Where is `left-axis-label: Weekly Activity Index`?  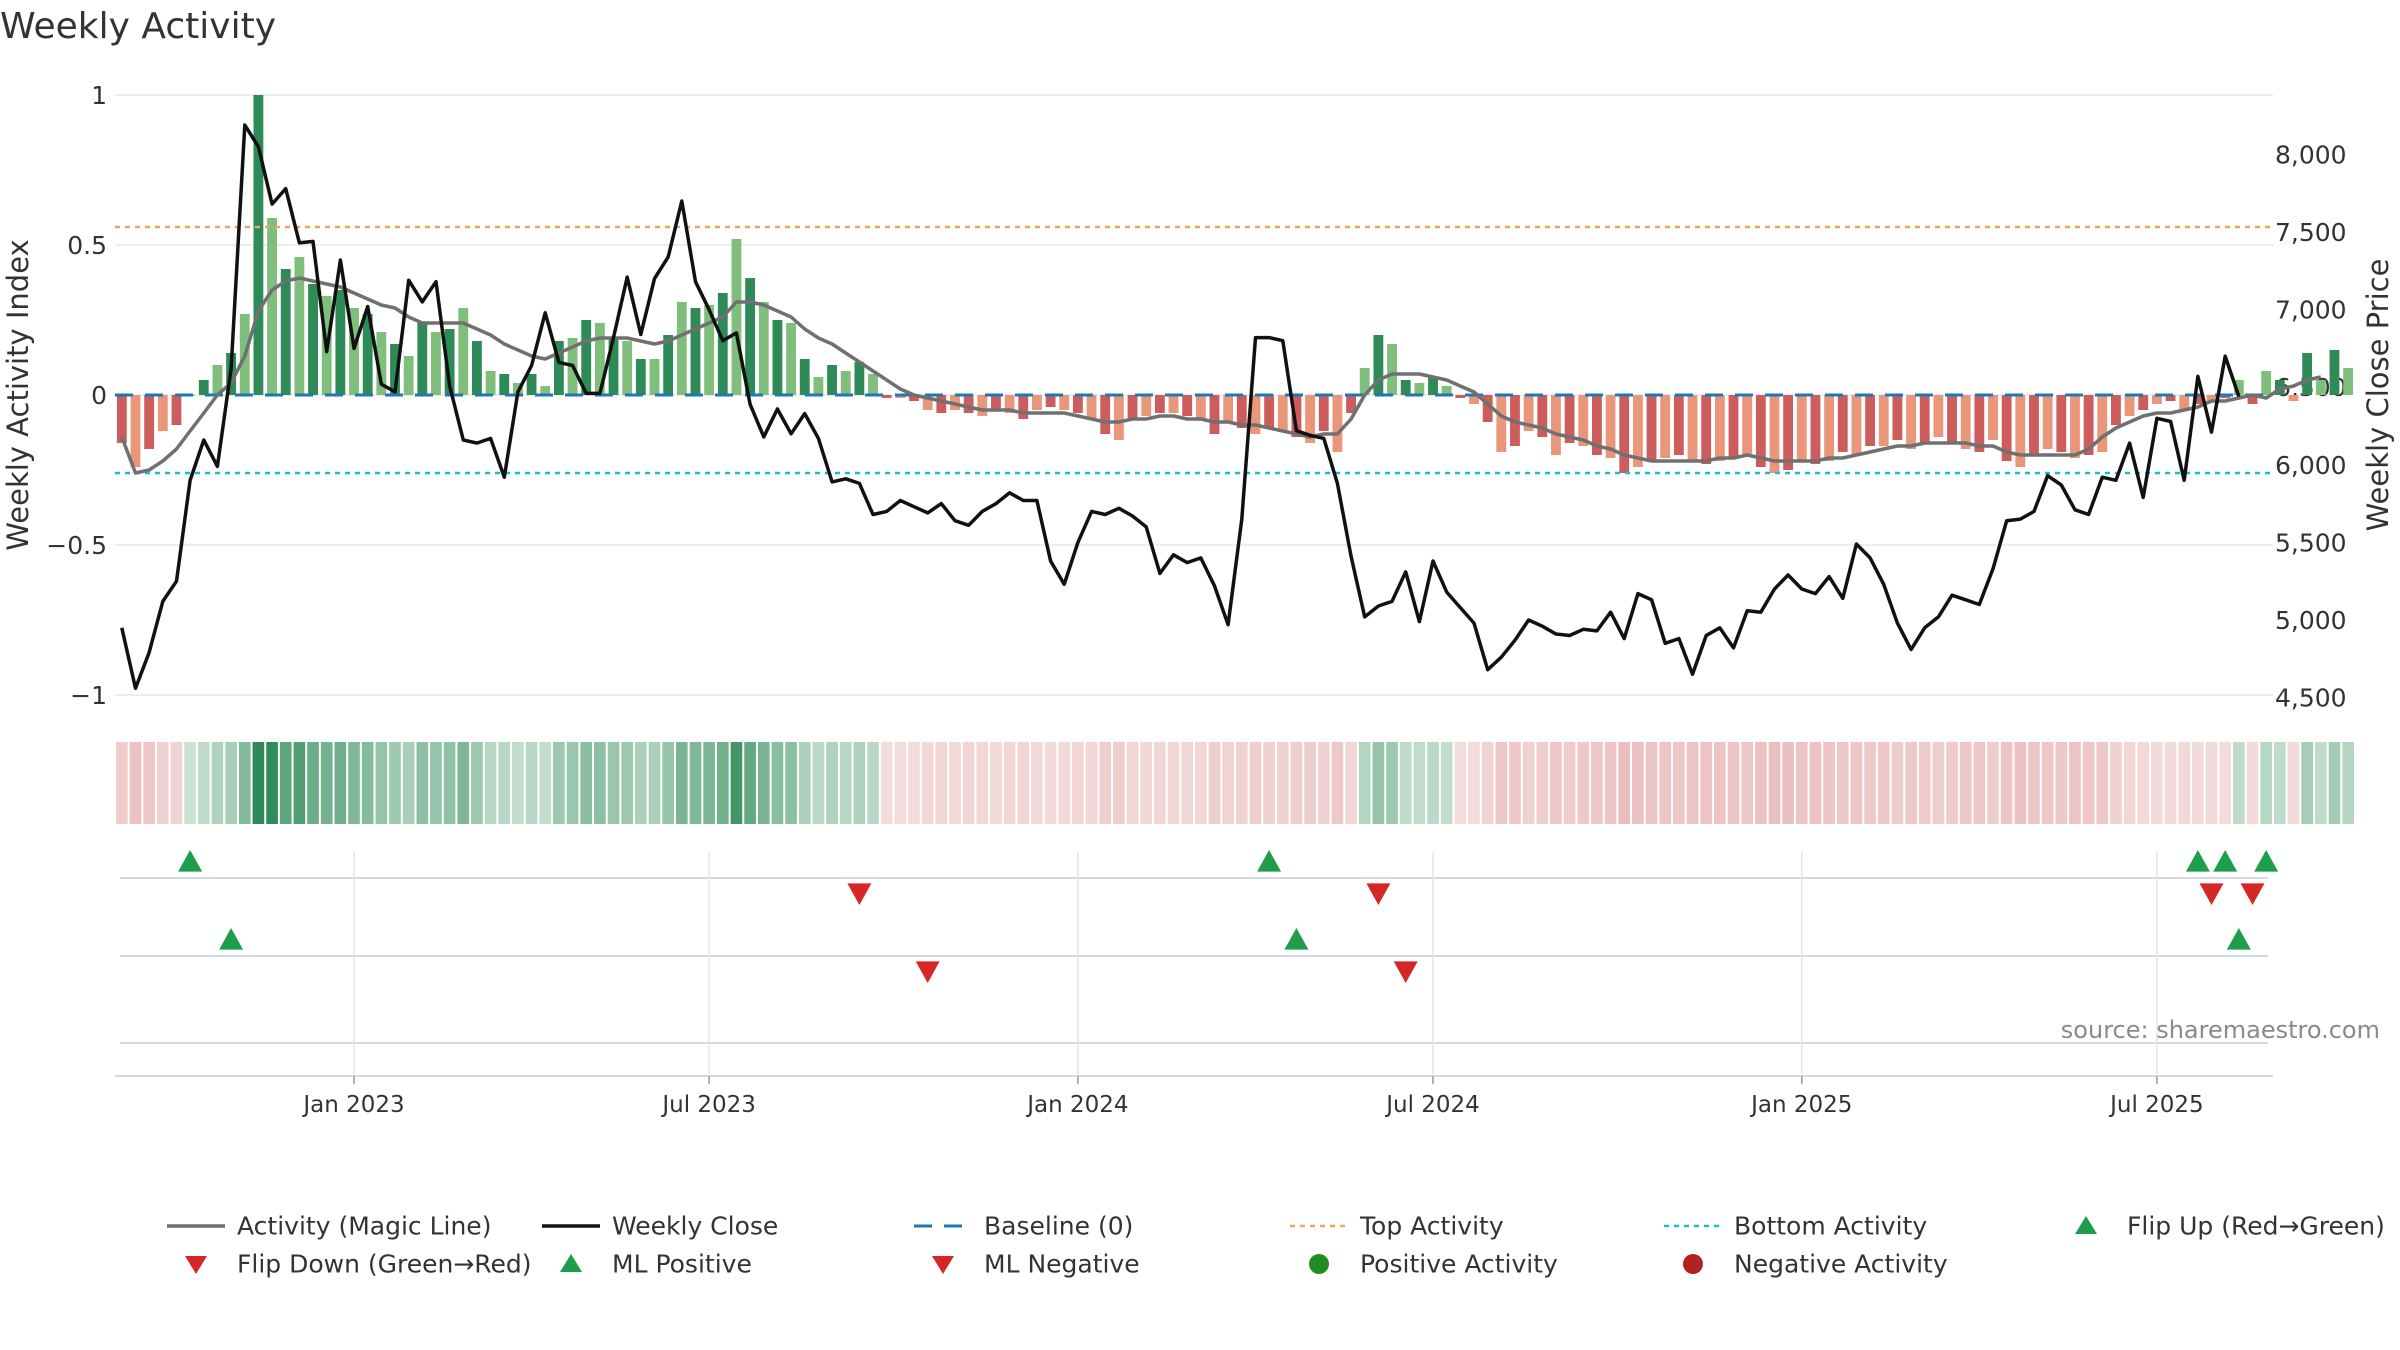 left-axis-label: Weekly Activity Index is located at coordinates (18, 394).